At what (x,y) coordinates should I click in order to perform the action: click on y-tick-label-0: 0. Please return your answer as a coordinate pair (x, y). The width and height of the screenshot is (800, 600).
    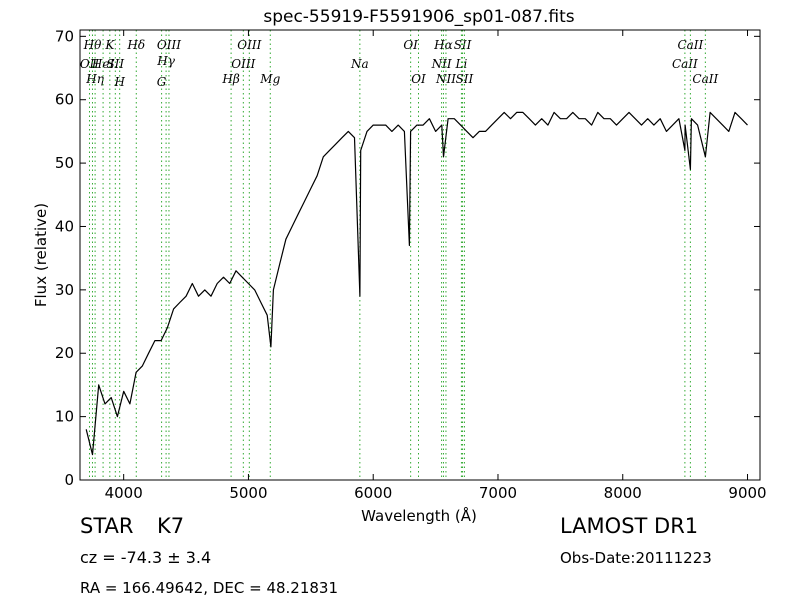
    Looking at the image, I should click on (69, 480).